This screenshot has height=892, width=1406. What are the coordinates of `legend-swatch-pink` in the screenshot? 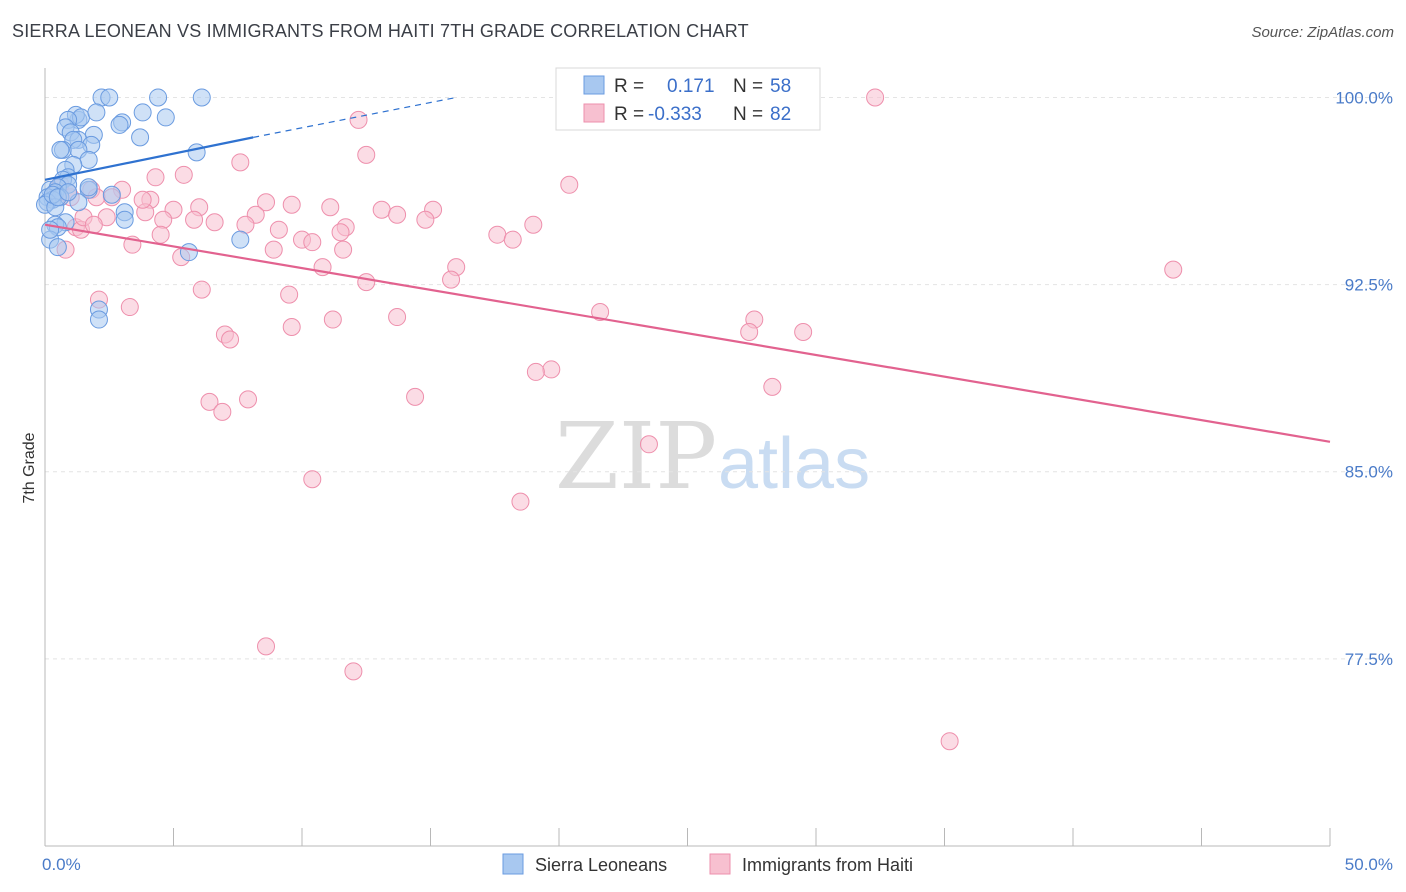 It's located at (594, 113).